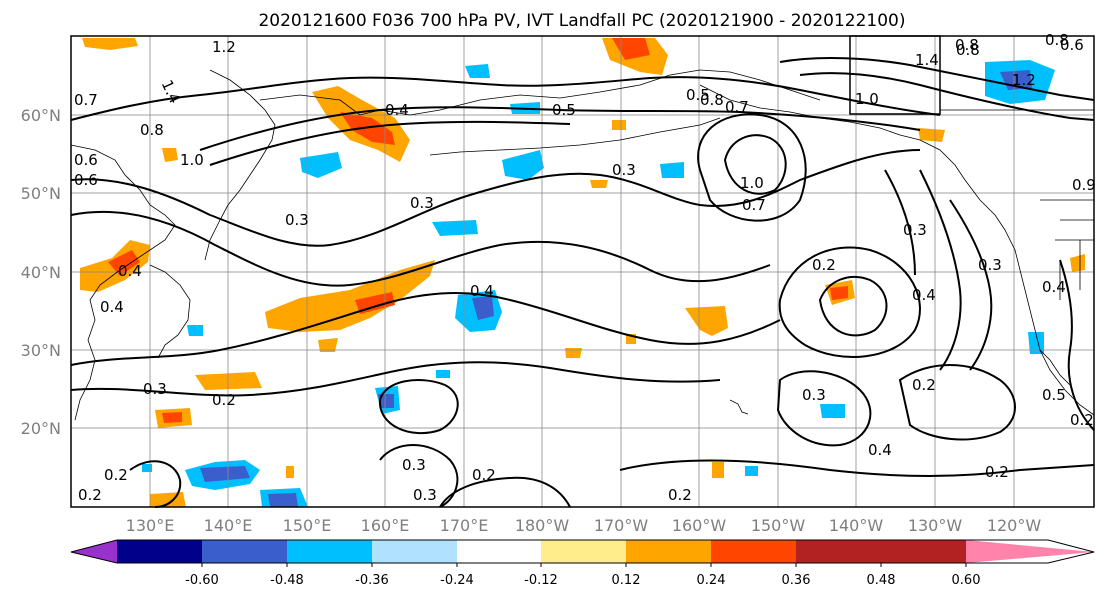 The image size is (1105, 601). What do you see at coordinates (240, 165) in the screenshot?
I see `coastline-kamchatka` at bounding box center [240, 165].